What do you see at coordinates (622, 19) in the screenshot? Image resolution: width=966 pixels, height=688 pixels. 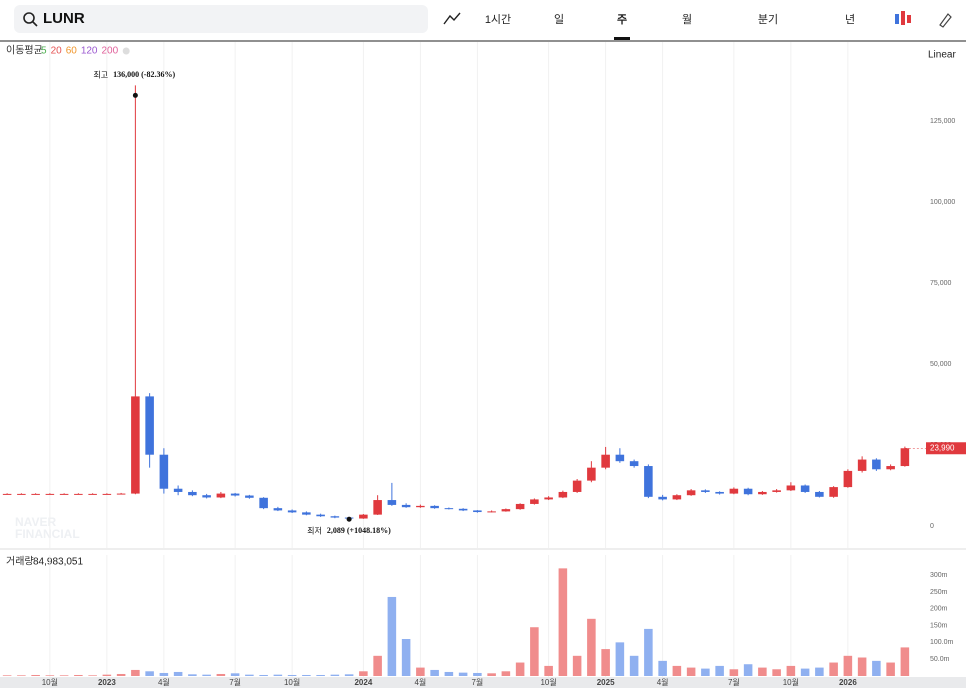 I see `interval-tab: 주` at bounding box center [622, 19].